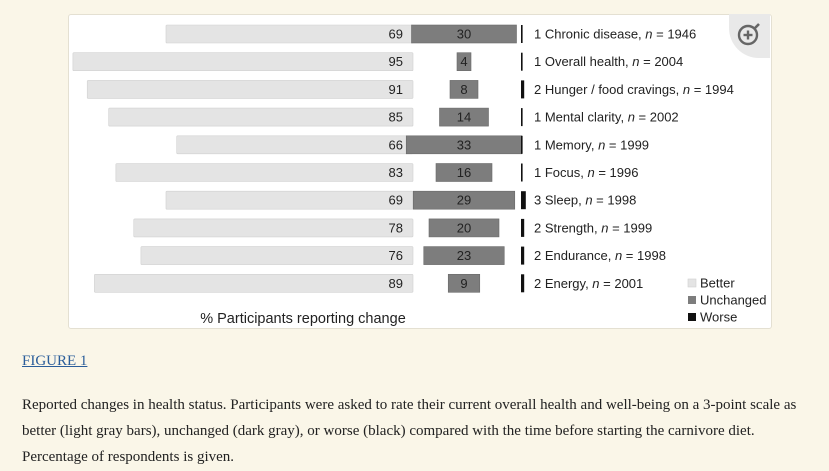 The height and width of the screenshot is (471, 829). Describe the element at coordinates (396, 172) in the screenshot. I see `better-value-label: 83` at that location.